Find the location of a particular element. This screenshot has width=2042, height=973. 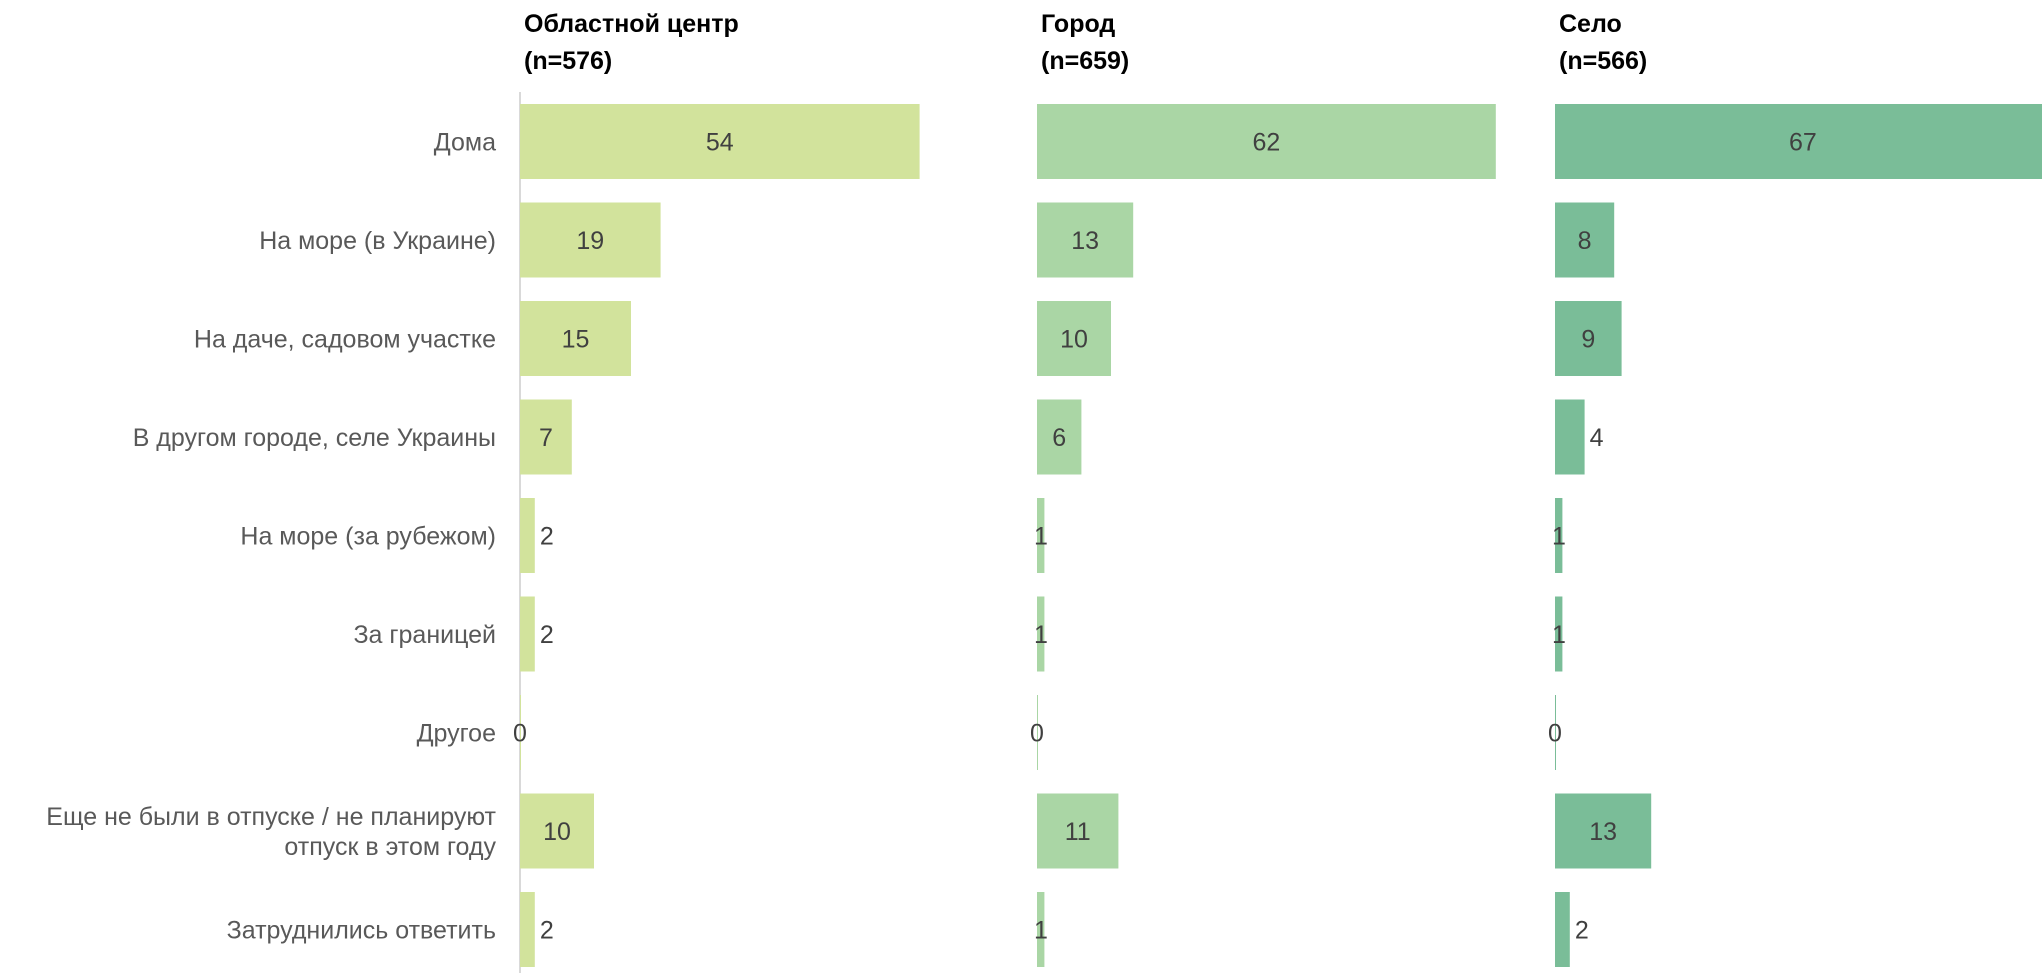

category-label: На даче, садовом участке is located at coordinates (345, 340).